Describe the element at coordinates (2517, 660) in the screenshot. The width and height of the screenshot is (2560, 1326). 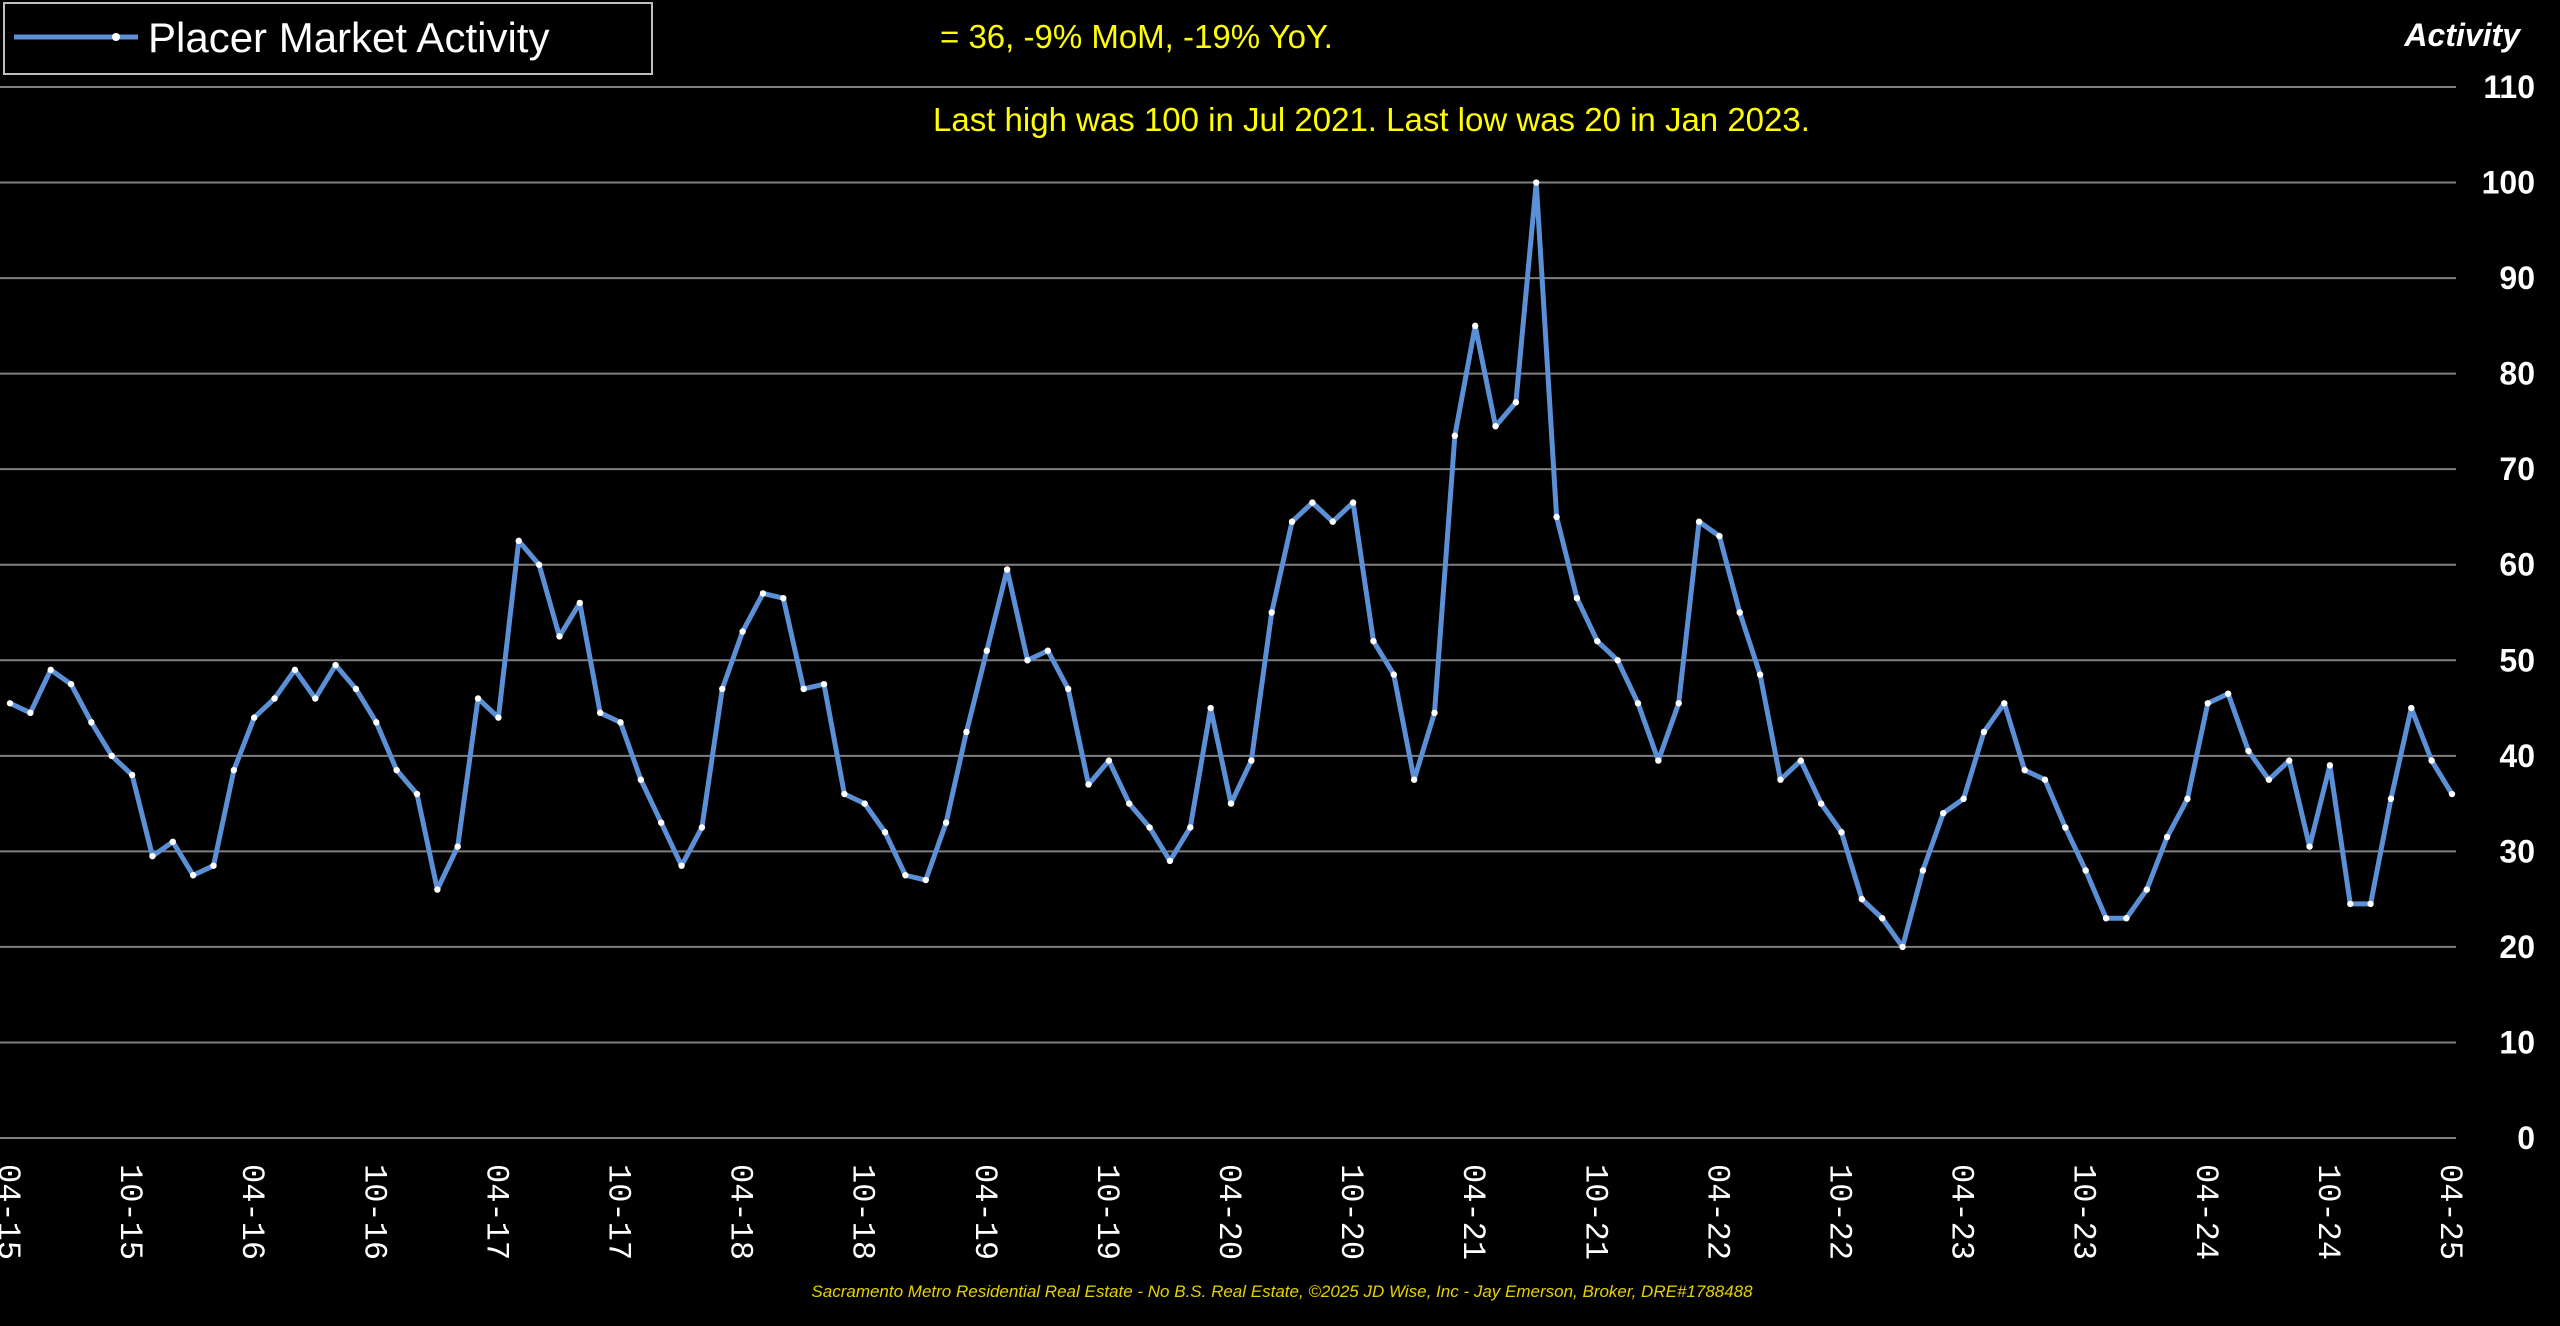
I see `y-tick-label: 50` at that location.